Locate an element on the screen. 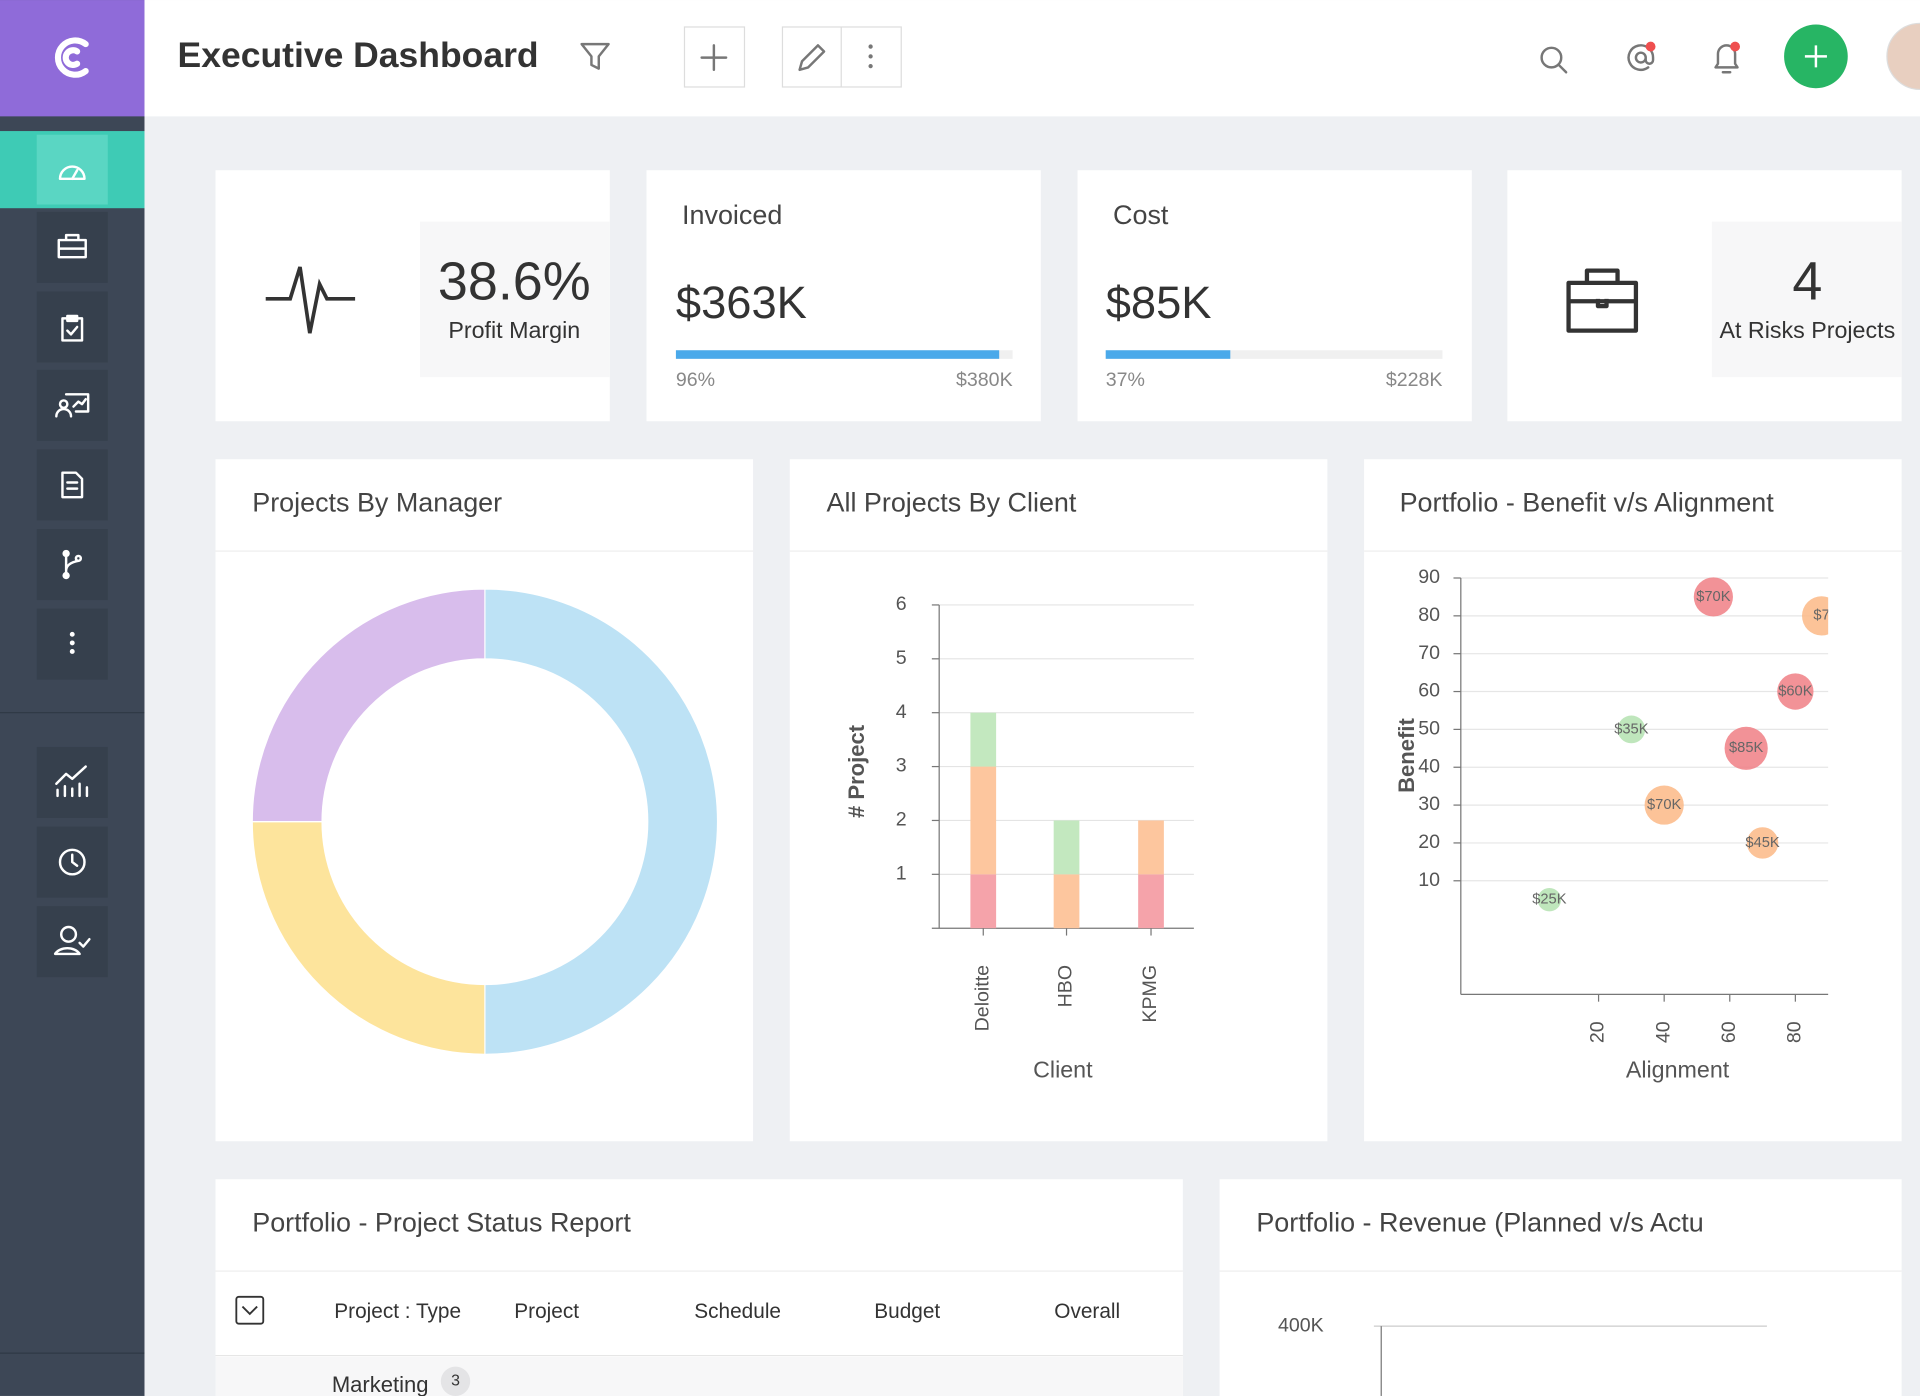  y-tick-label: 30 is located at coordinates (1429, 804).